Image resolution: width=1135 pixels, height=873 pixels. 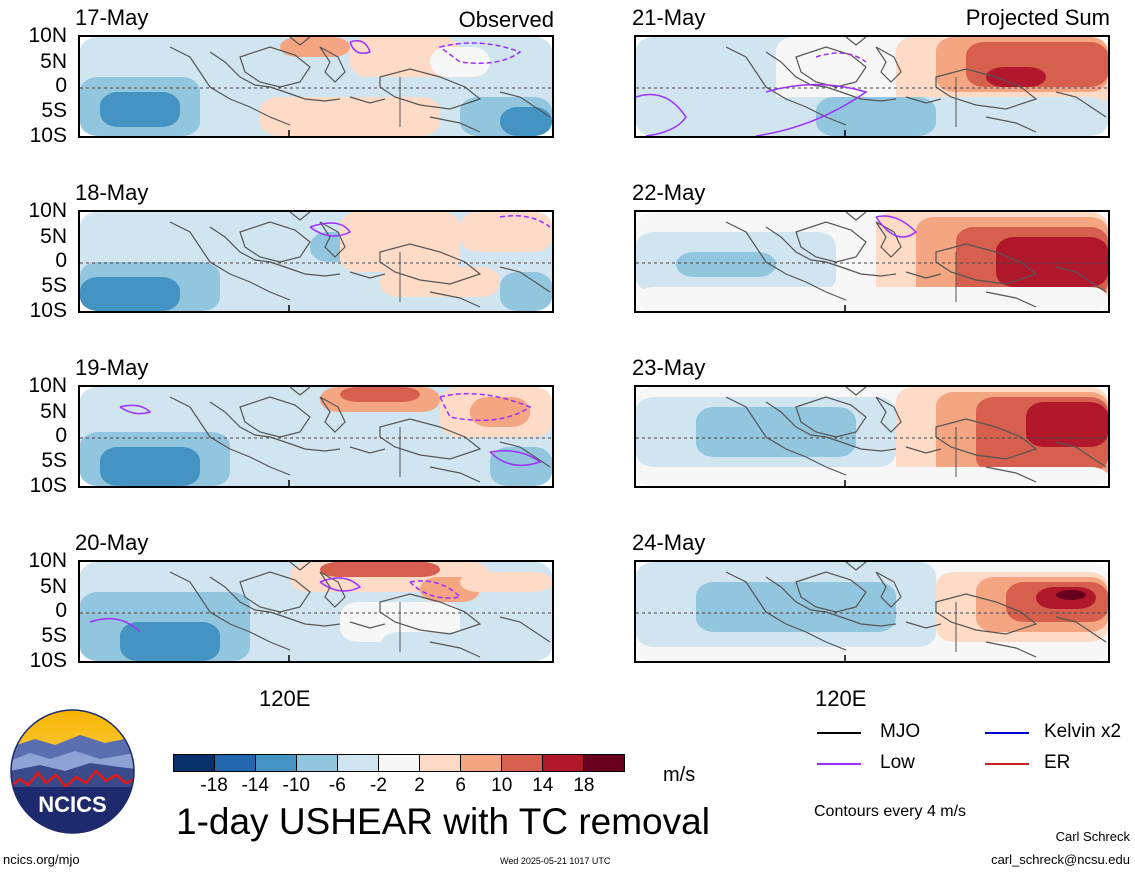 I want to click on legend-line-kelvin, so click(x=1007, y=733).